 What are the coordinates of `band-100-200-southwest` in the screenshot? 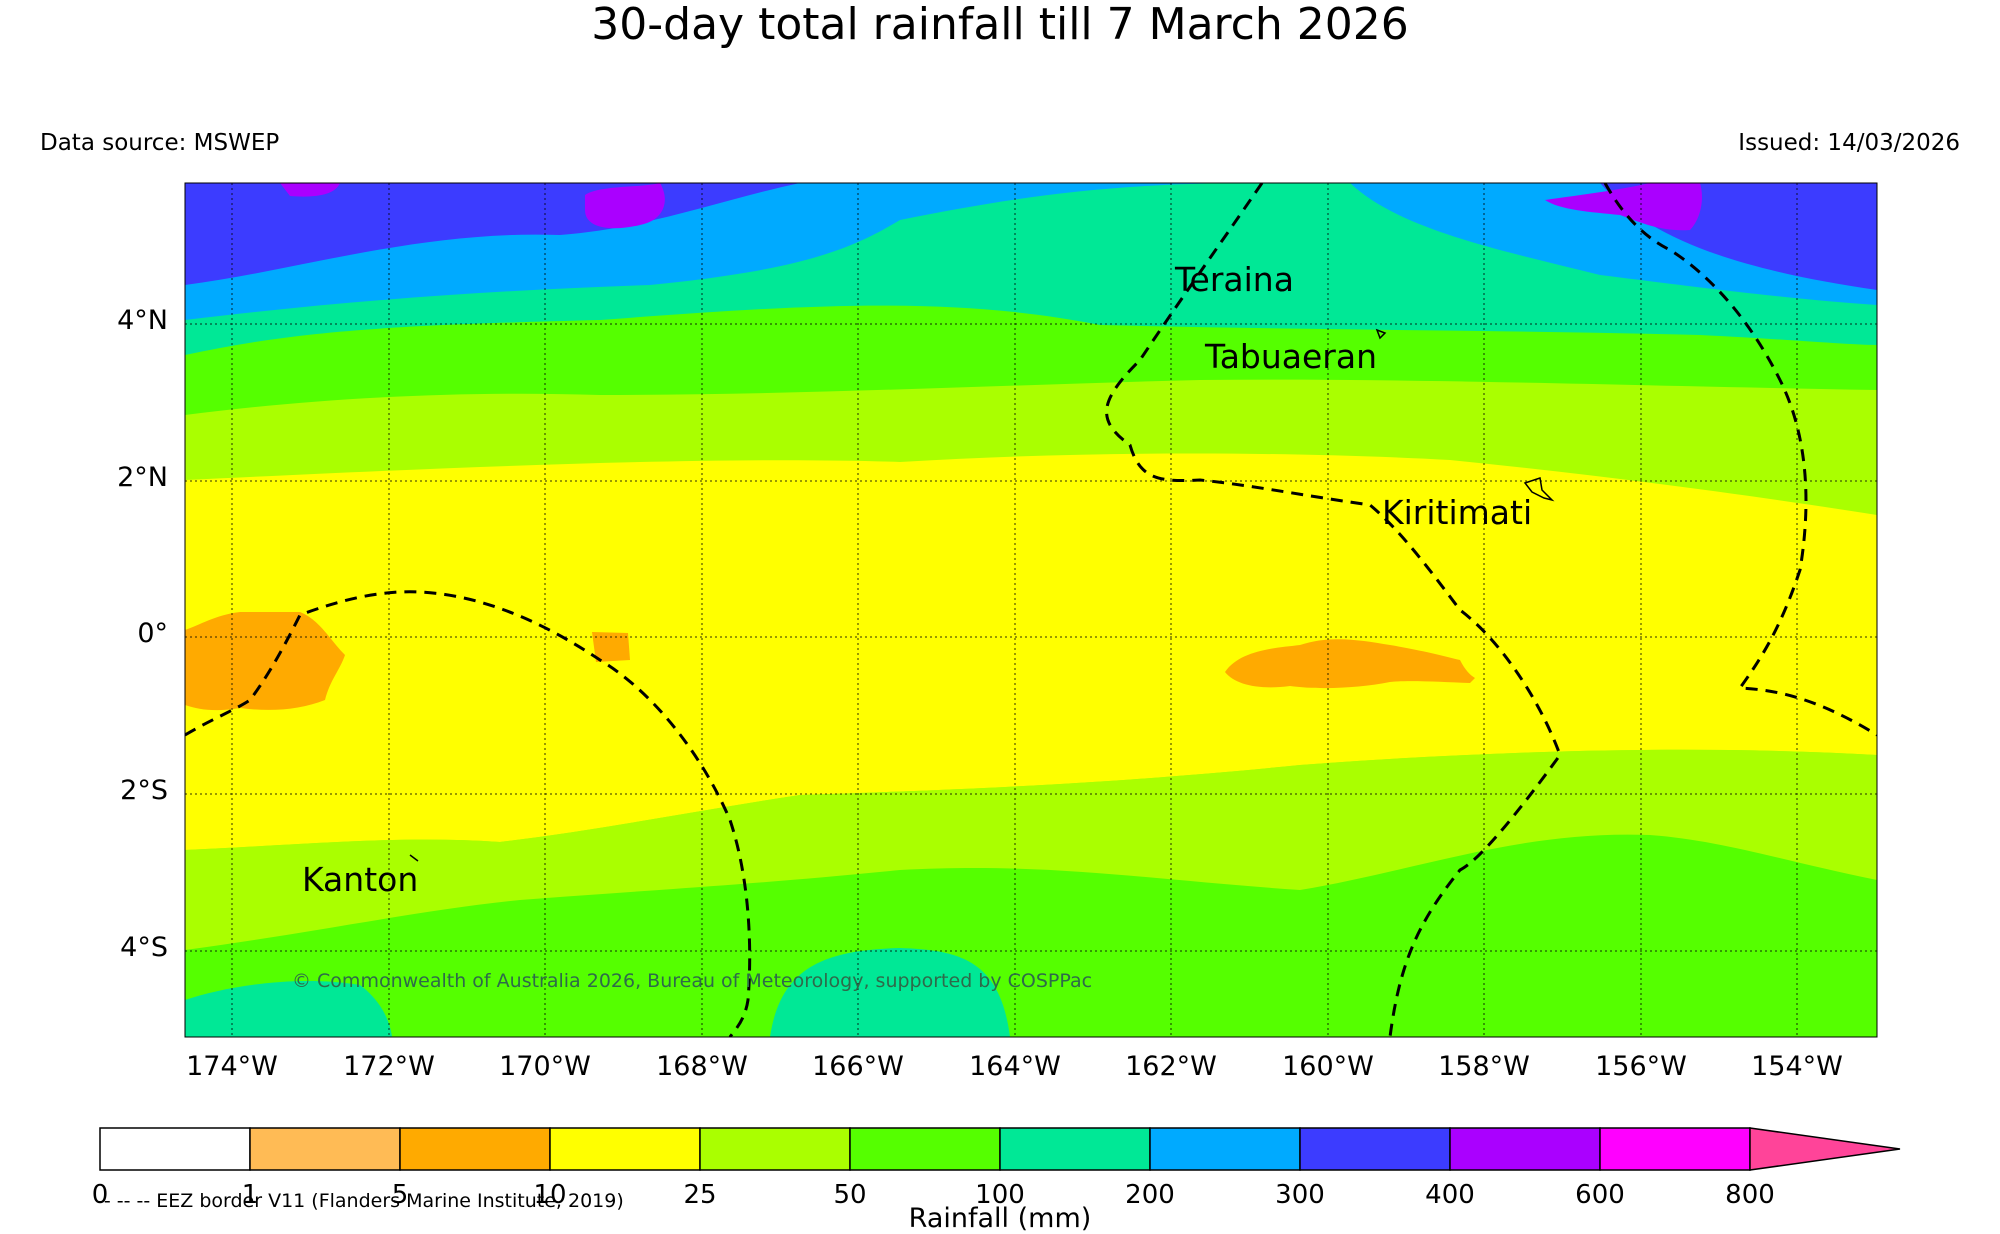 It's located at (288, 1008).